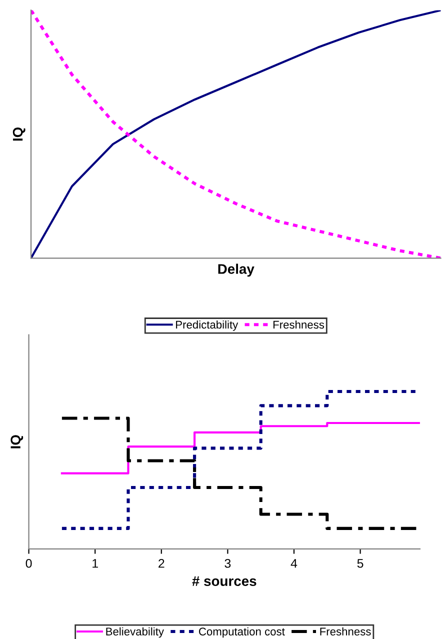 Image resolution: width=443 pixels, height=639 pixels. Describe the element at coordinates (29, 563) in the screenshot. I see `x-tick-label: 0` at that location.